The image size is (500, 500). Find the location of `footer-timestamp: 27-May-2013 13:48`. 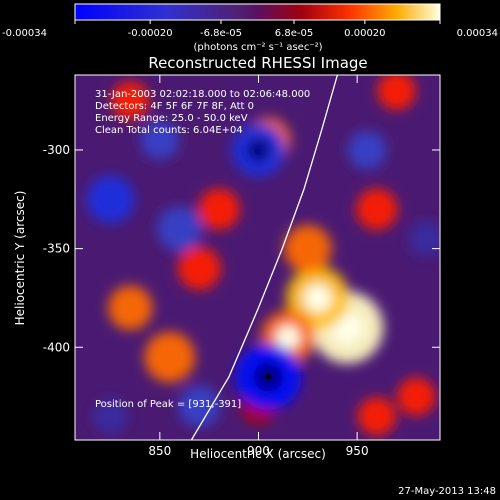

footer-timestamp: 27-May-2013 13:48 is located at coordinates (447, 491).